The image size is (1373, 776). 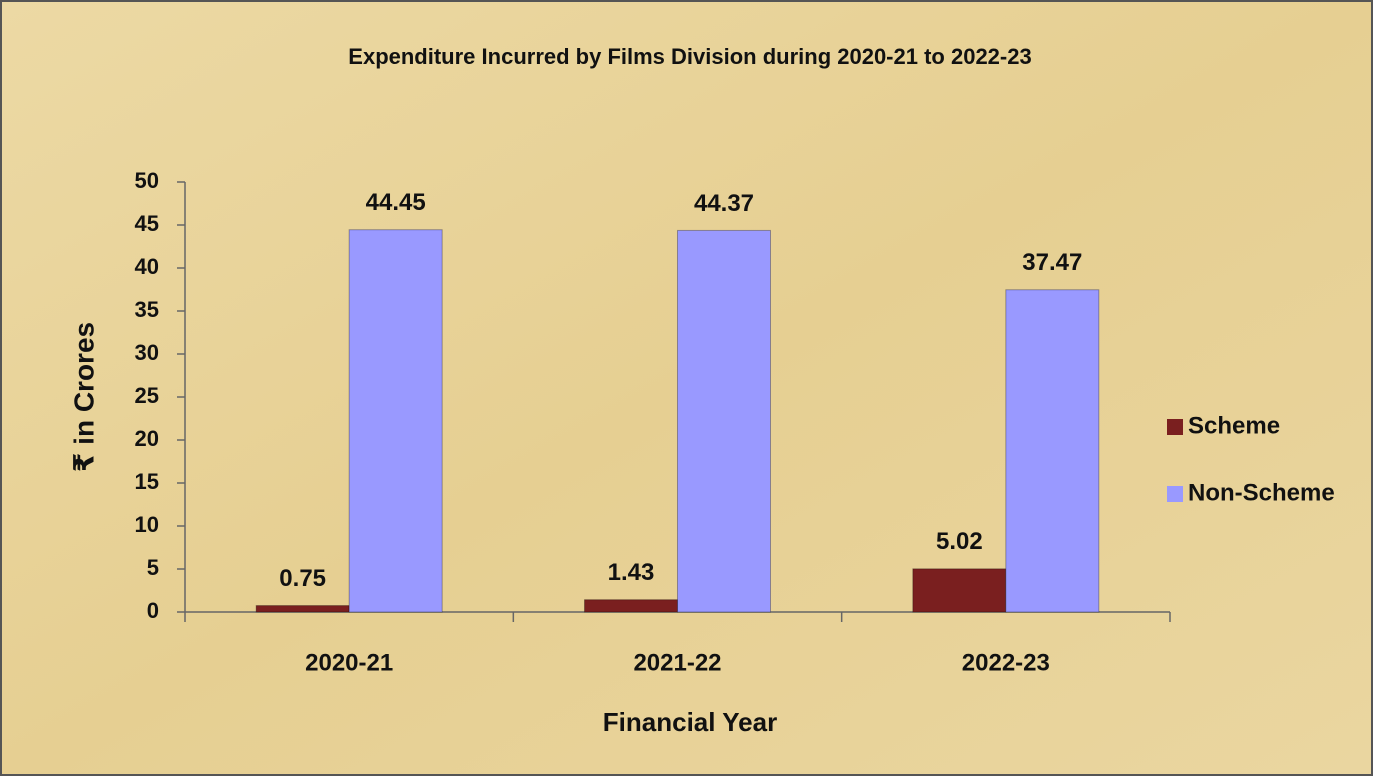 What do you see at coordinates (147, 438) in the screenshot?
I see `y-tick-label: 20` at bounding box center [147, 438].